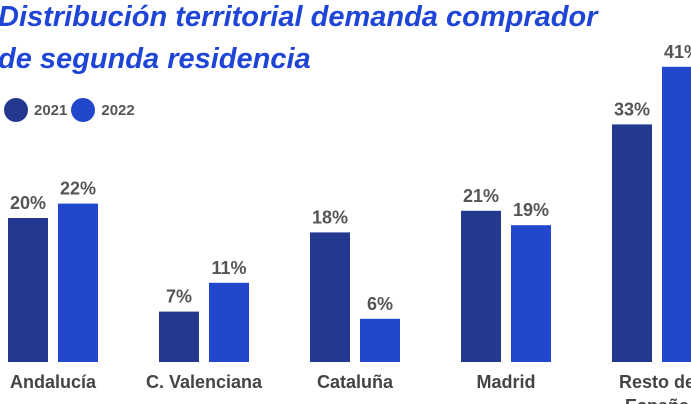 This screenshot has width=691, height=404. Describe the element at coordinates (155, 59) in the screenshot. I see `chart-title-line-2: de segunda residencia` at that location.